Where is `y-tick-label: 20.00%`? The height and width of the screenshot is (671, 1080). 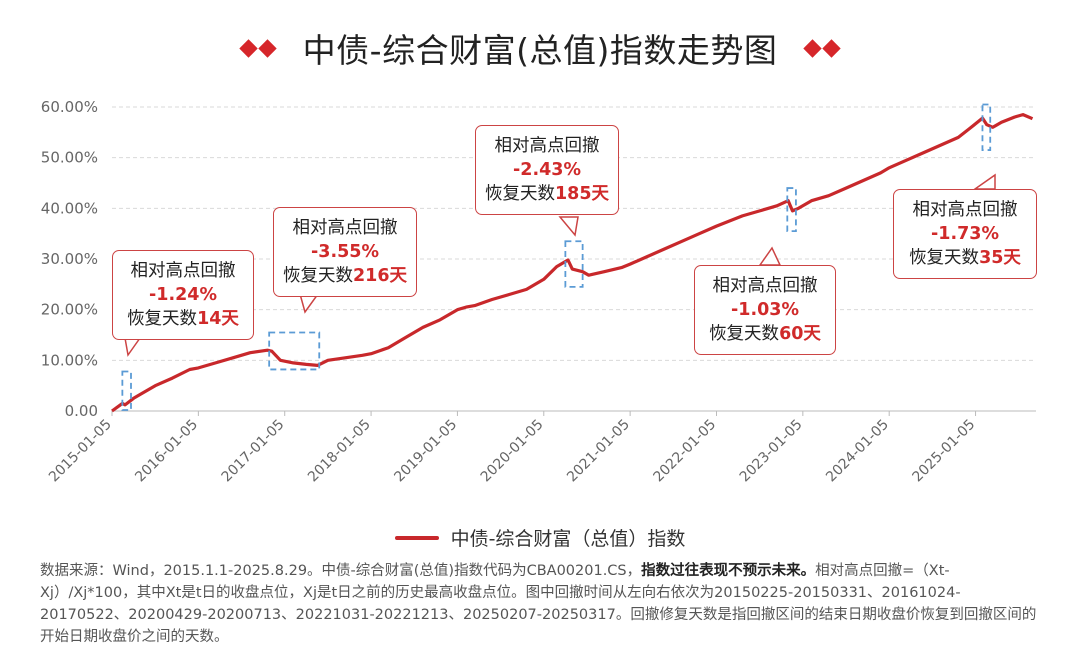 y-tick-label: 20.00% is located at coordinates (69, 310).